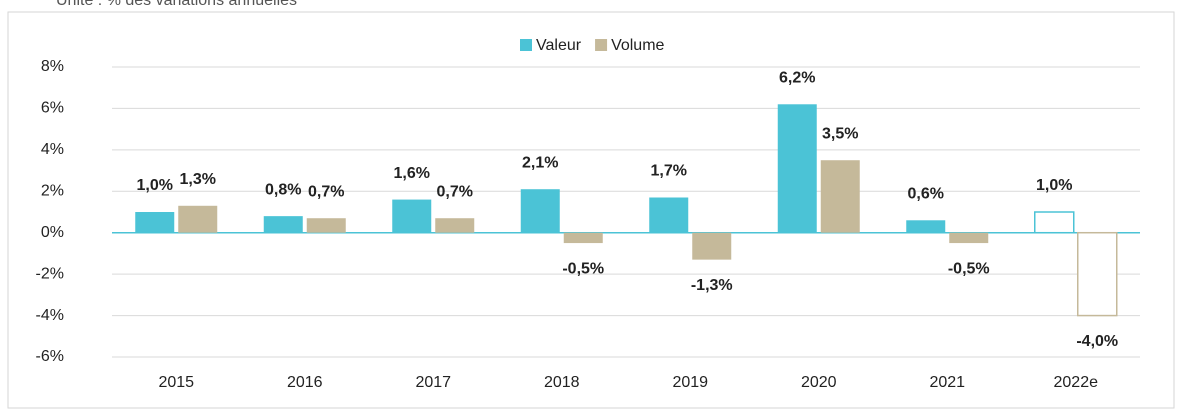 The width and height of the screenshot is (1184, 410). I want to click on value-label: 1,7%, so click(669, 171).